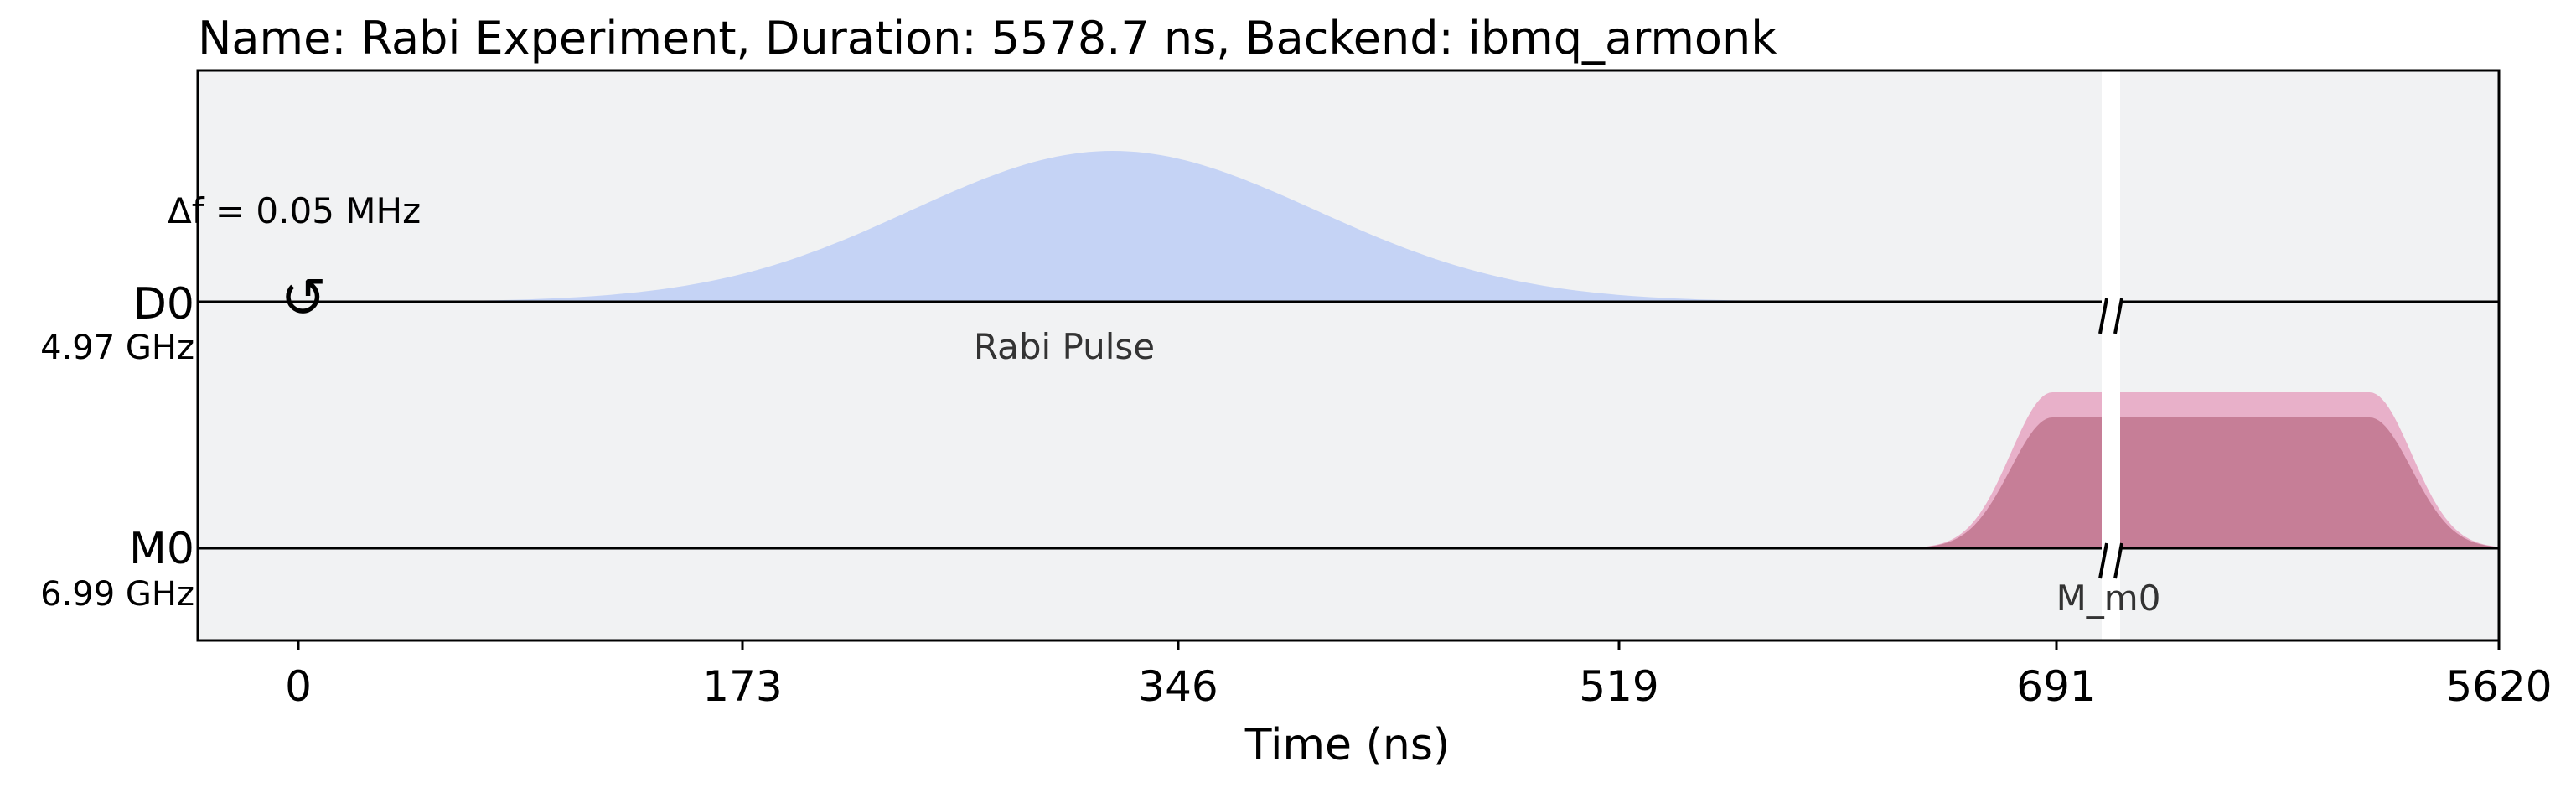  I want to click on frame-change-icon: ↺, so click(303, 298).